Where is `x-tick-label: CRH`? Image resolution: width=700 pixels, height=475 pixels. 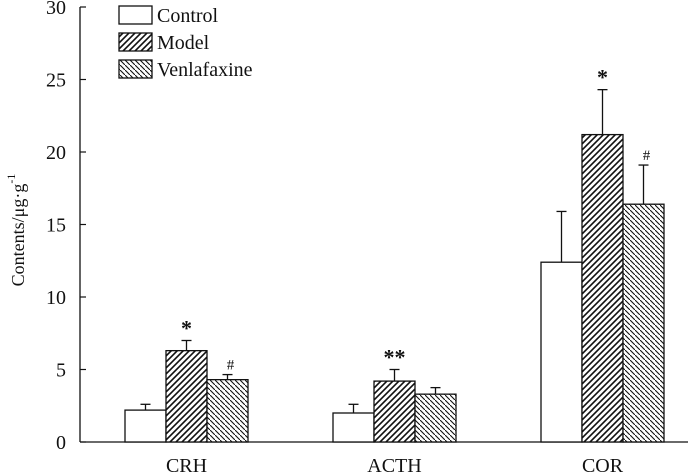
x-tick-label: CRH is located at coordinates (186, 465).